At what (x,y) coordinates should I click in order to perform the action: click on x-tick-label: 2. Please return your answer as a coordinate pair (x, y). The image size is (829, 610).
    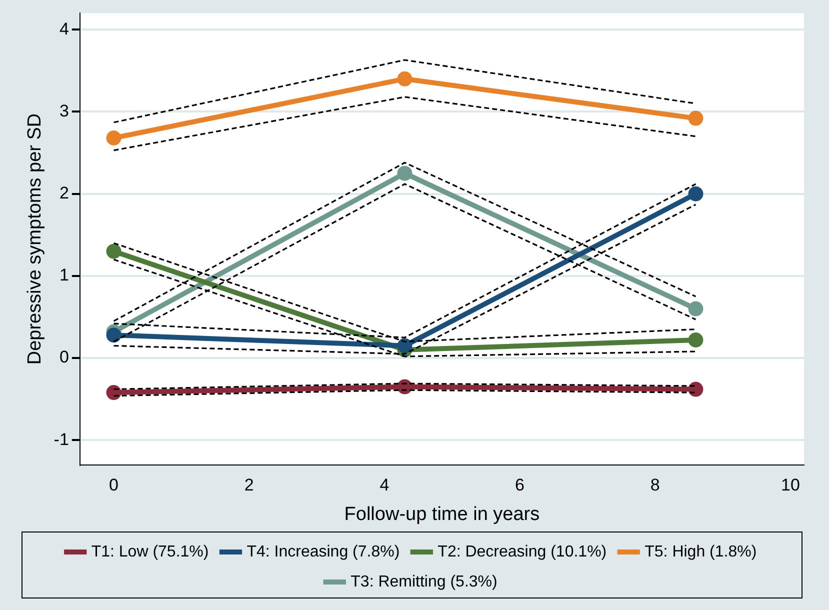
    Looking at the image, I should click on (249, 485).